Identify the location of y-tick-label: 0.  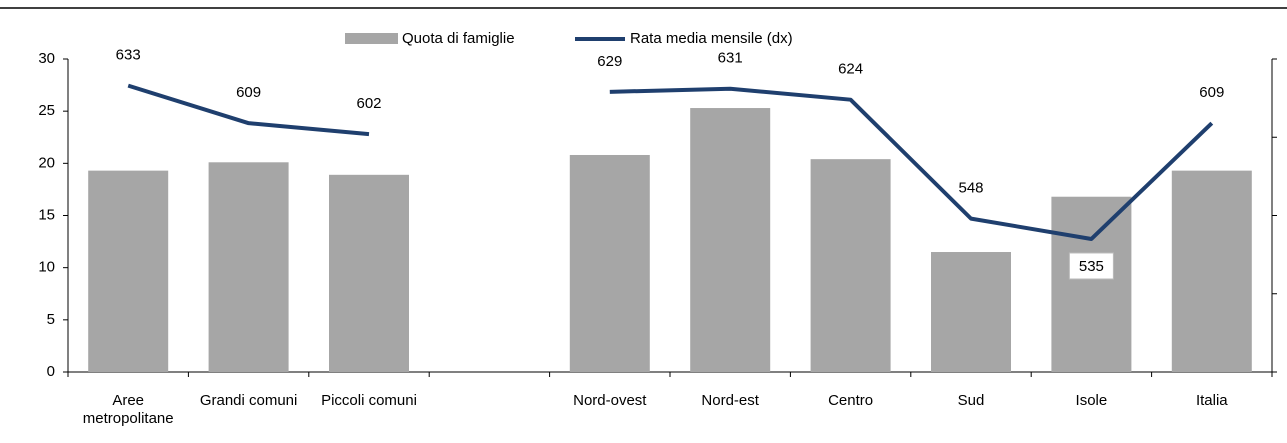
(51, 371).